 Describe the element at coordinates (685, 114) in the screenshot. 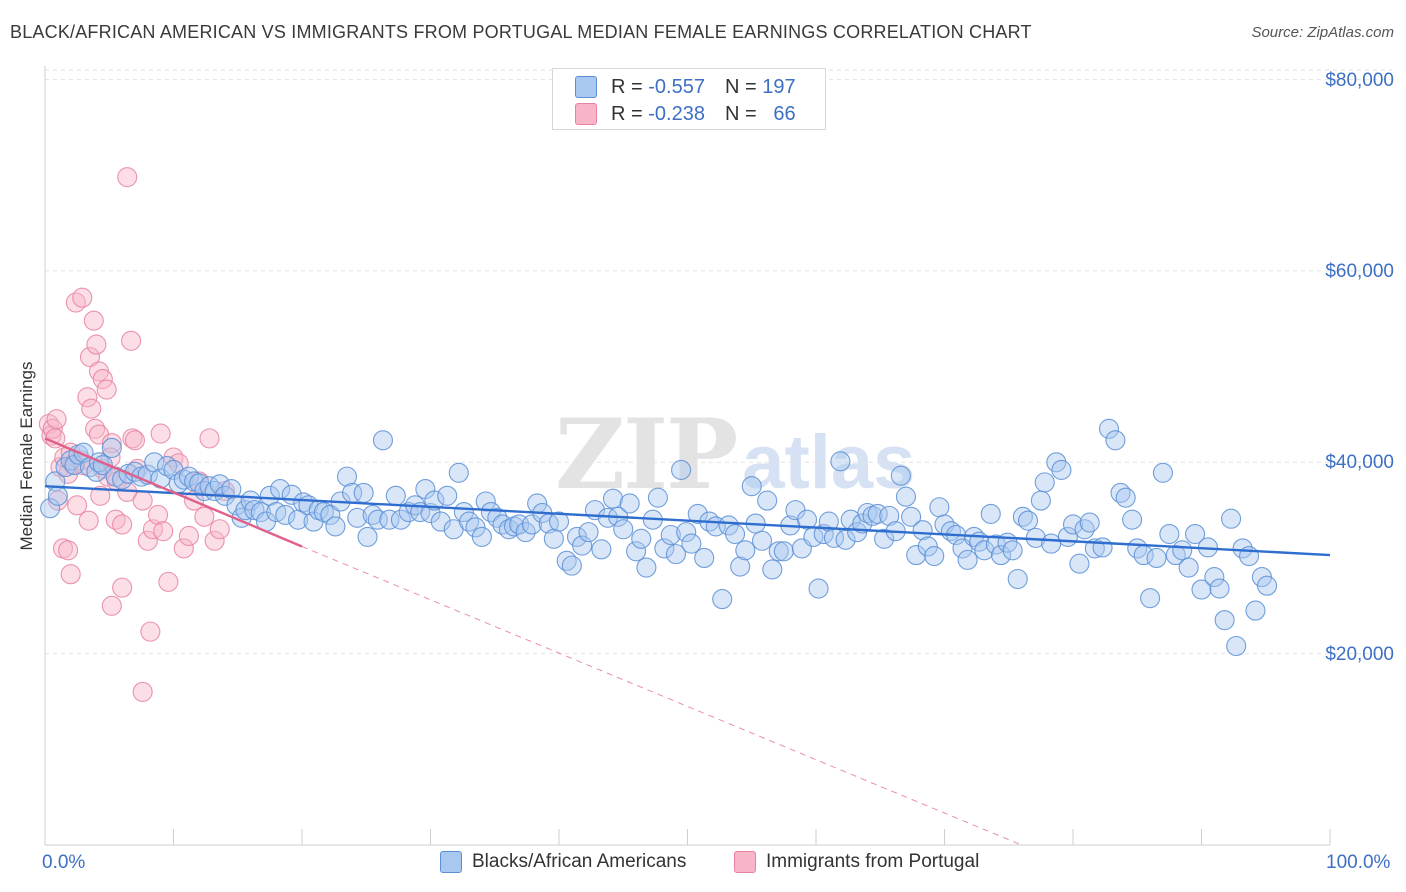

I see `legend-row-portugal: R = -0.238 N = 66` at that location.